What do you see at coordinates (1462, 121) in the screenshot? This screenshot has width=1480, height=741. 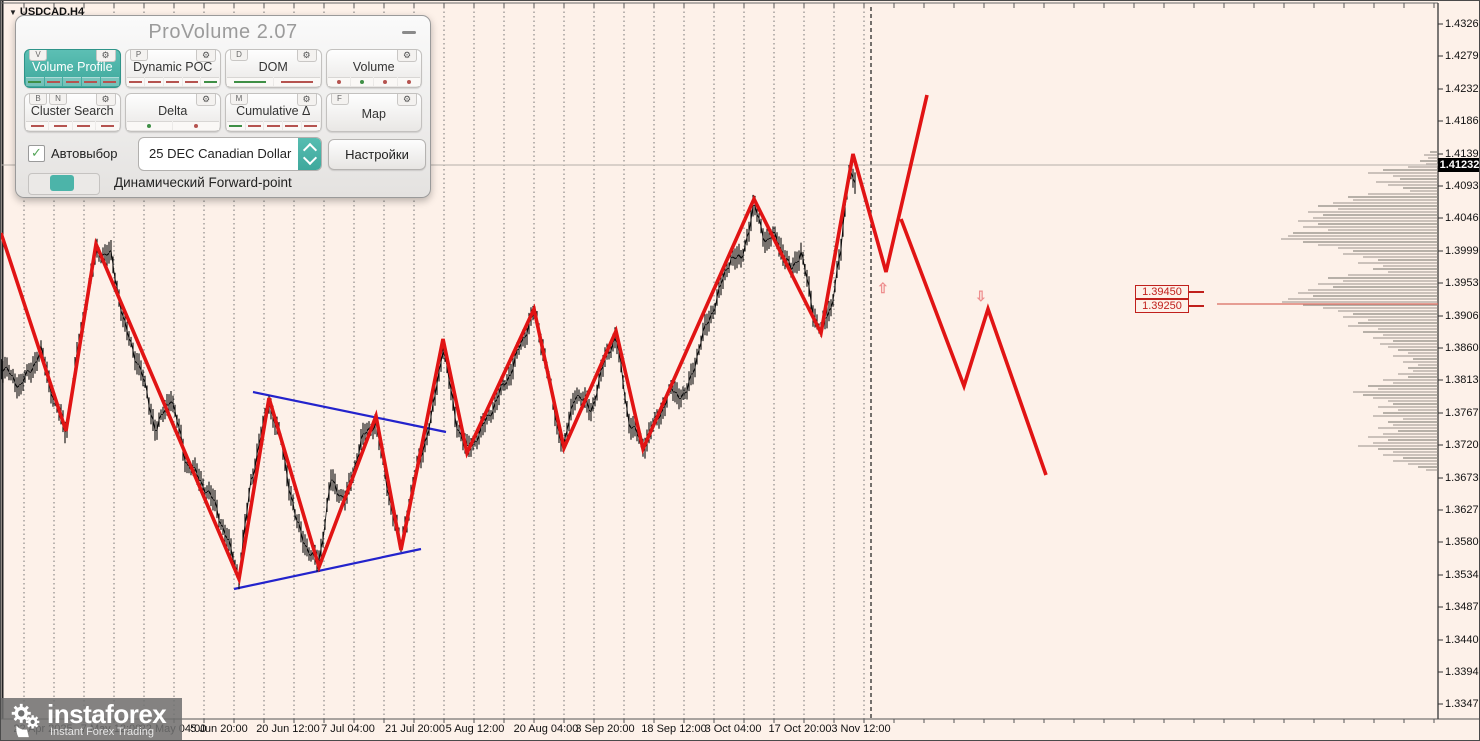 I see `price-tick-label: 1.41860` at bounding box center [1462, 121].